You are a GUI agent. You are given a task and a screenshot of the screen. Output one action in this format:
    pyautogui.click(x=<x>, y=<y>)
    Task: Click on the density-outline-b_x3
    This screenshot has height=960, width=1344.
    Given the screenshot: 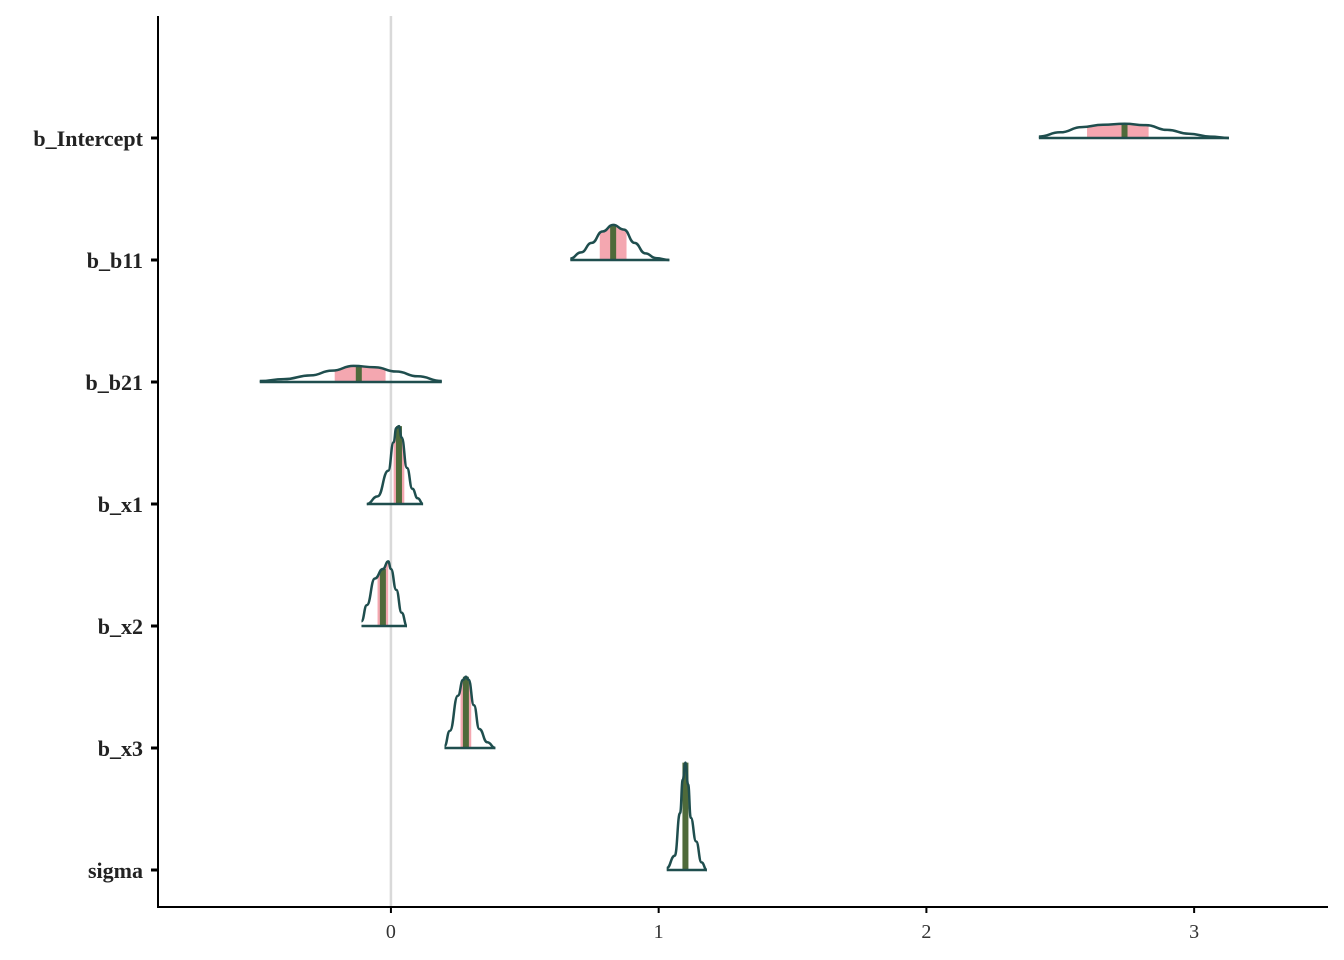 What is the action you would take?
    pyautogui.click(x=469, y=712)
    